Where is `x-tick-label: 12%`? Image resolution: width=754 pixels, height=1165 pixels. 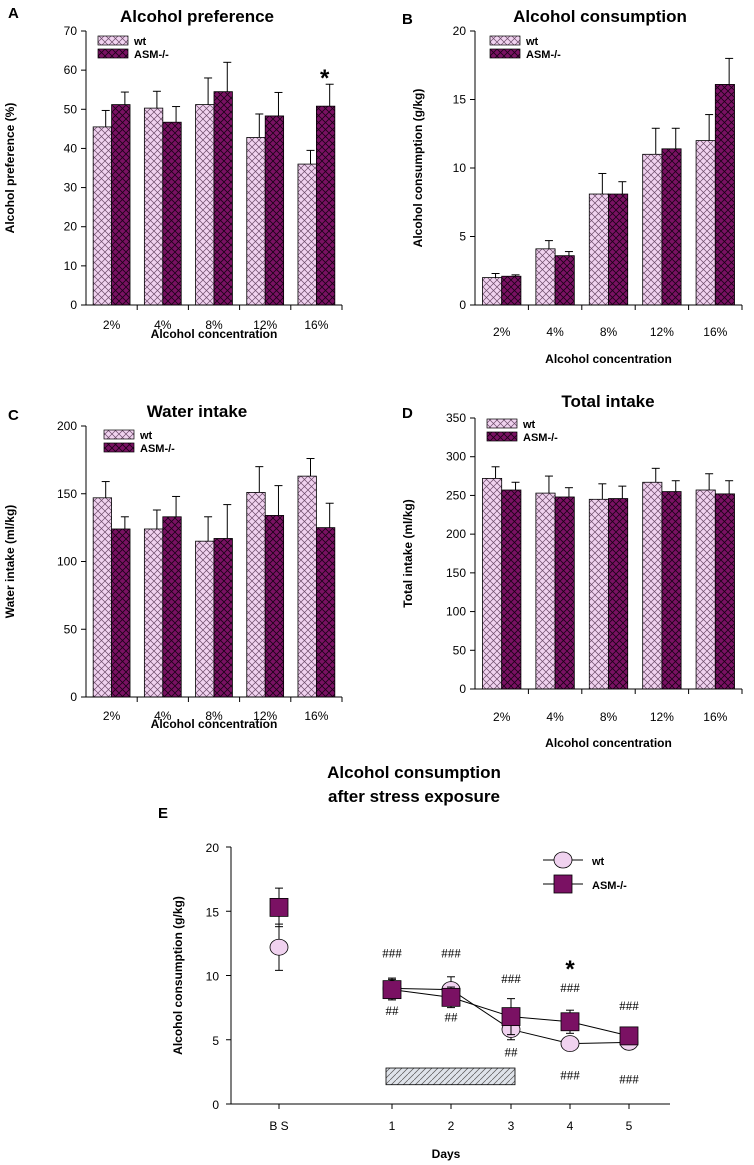
x-tick-label: 12% is located at coordinates (662, 332).